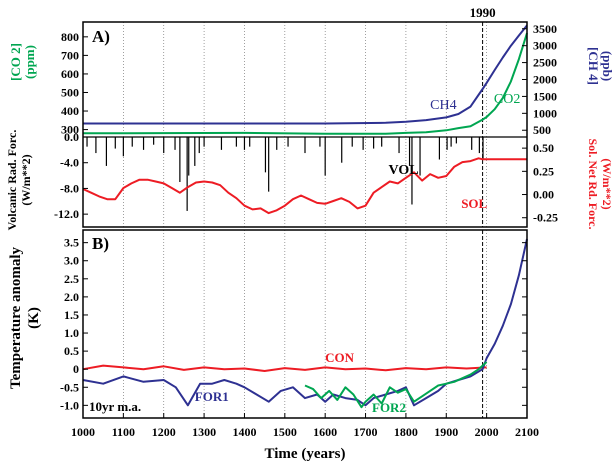 Image resolution: width=615 pixels, height=464 pixels. I want to click on series-line-for2, so click(396, 385).